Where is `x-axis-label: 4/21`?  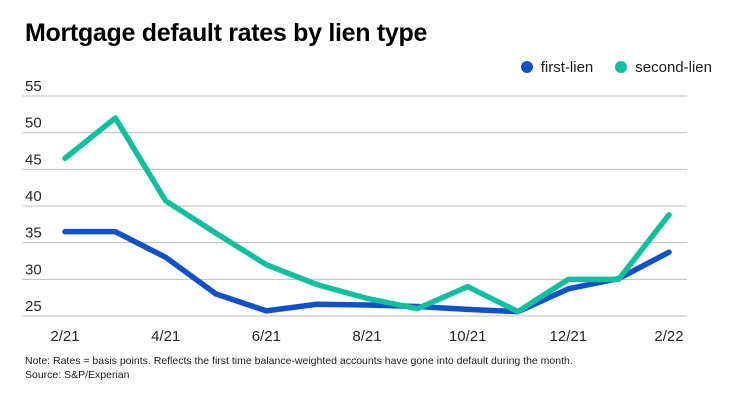
x-axis-label: 4/21 is located at coordinates (165, 336).